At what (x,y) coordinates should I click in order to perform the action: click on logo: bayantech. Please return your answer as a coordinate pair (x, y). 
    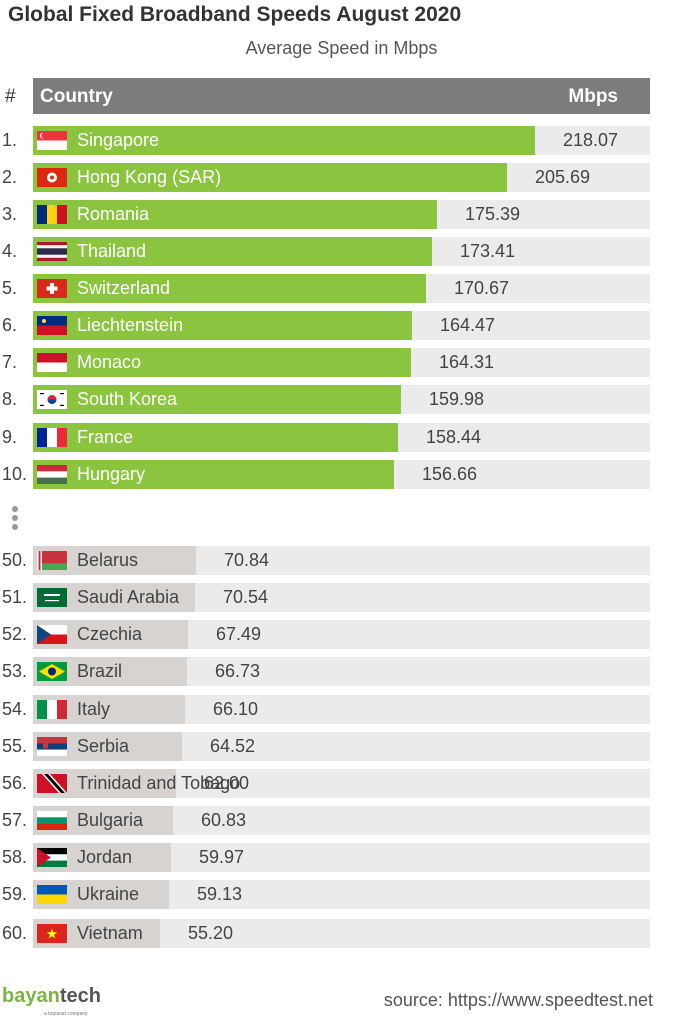
    Looking at the image, I should click on (51, 996).